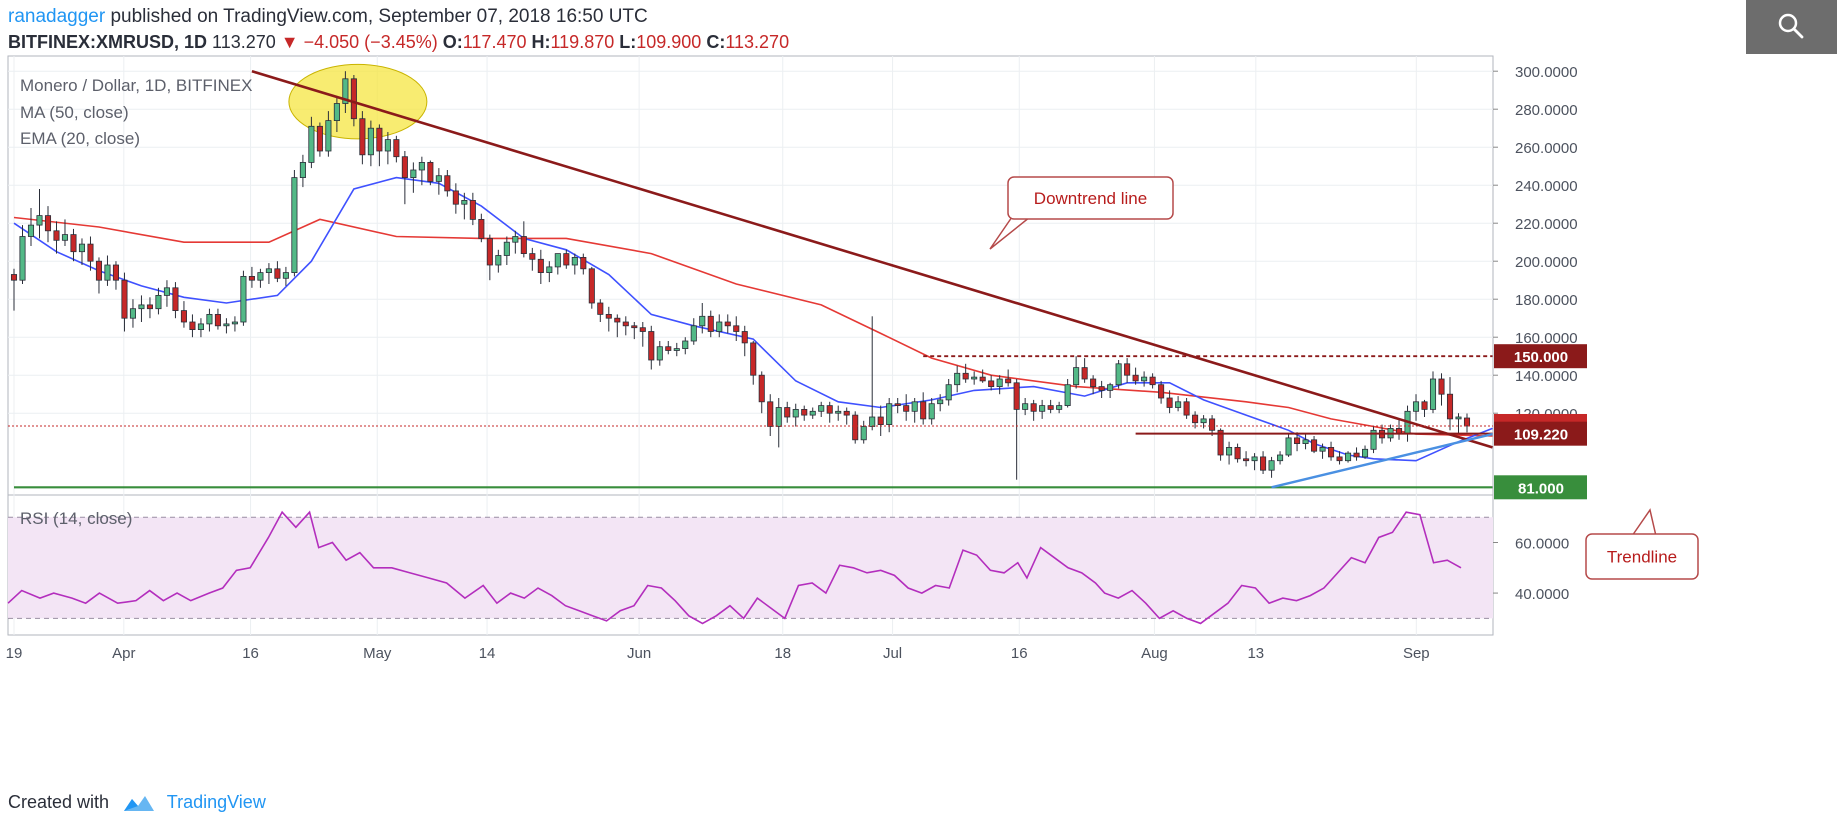  I want to click on ma-legend: MA (50, close), so click(74, 112).